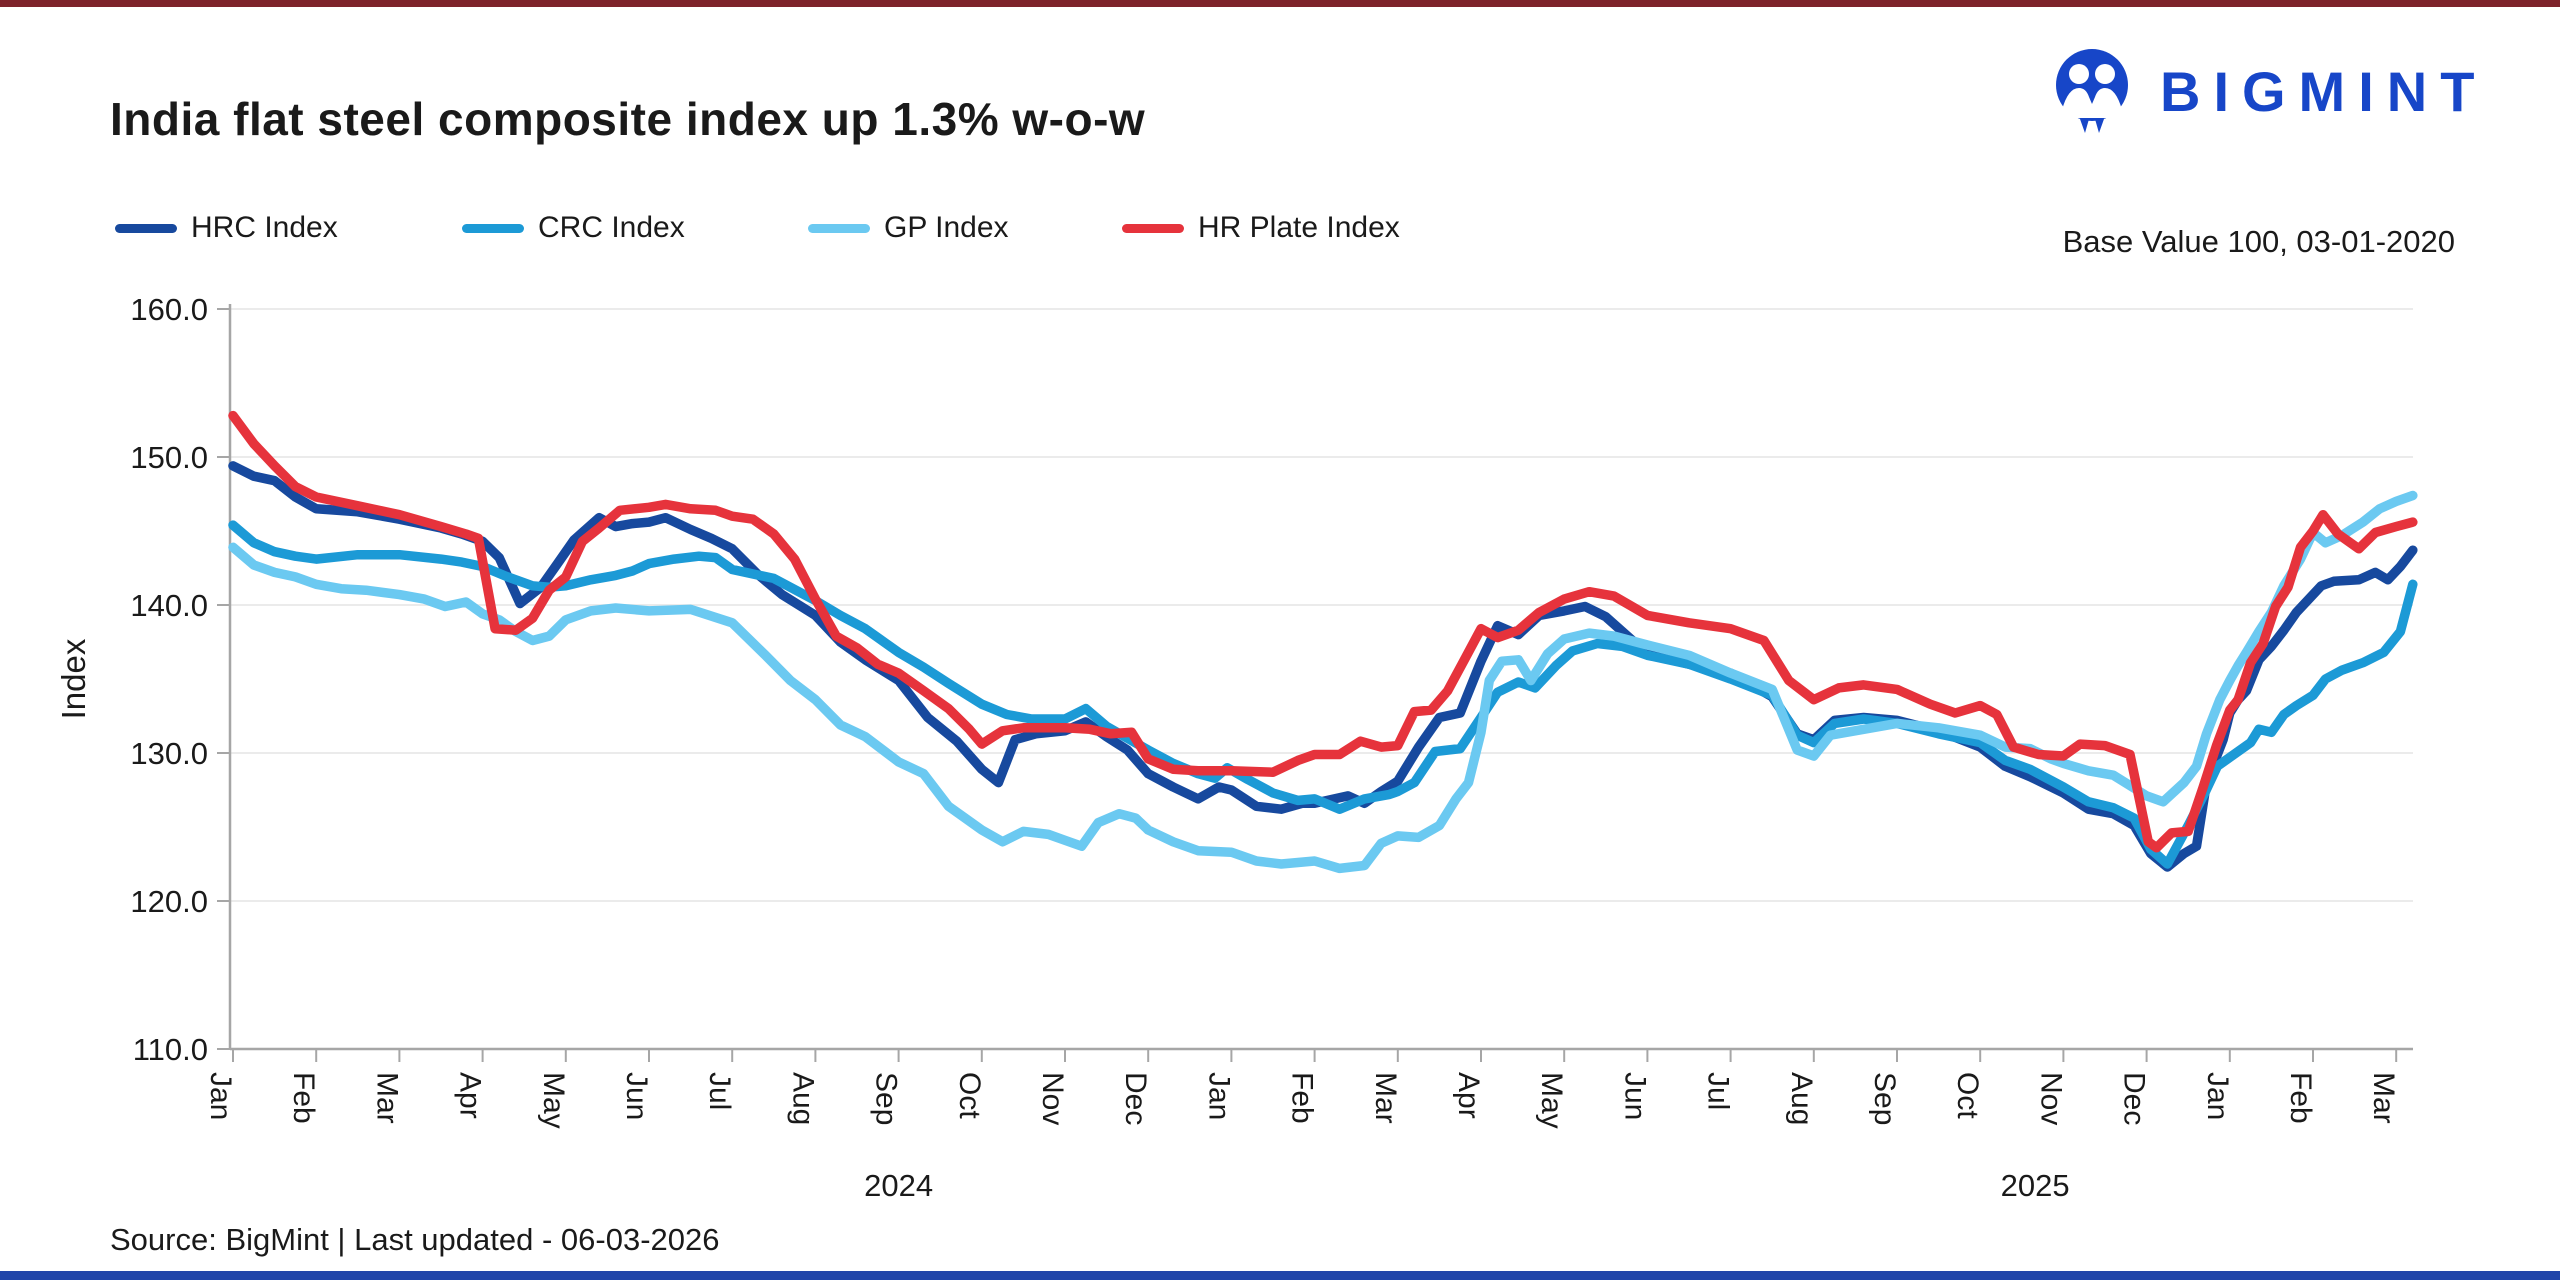 This screenshot has width=2560, height=1280. I want to click on legend-item-gp: GP Index, so click(908, 228).